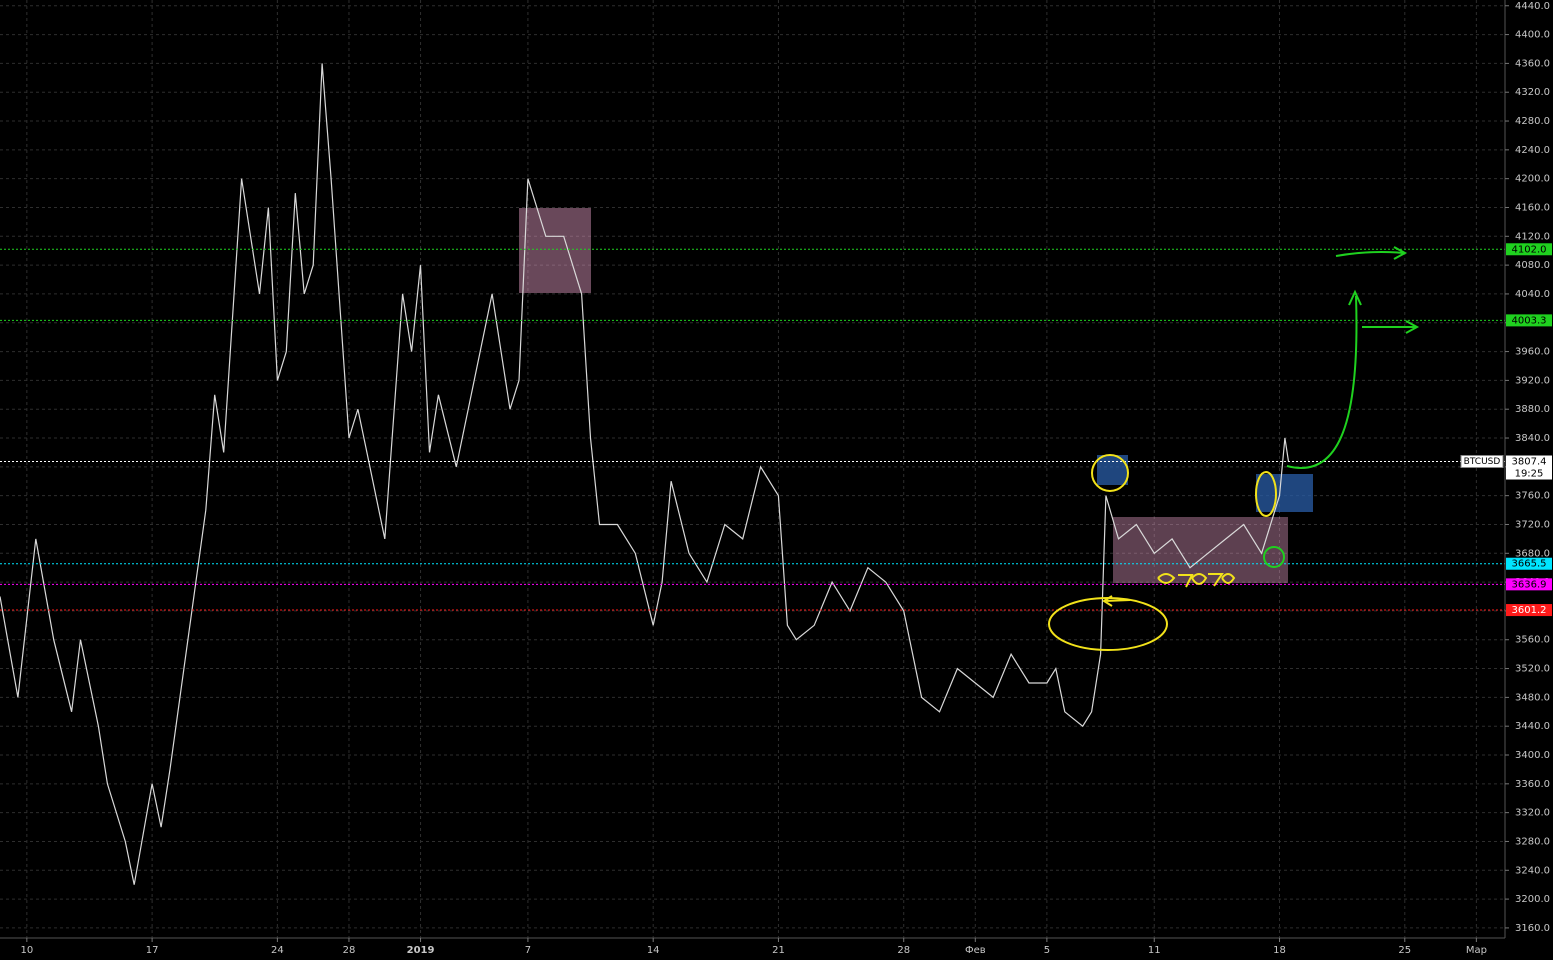 Image resolution: width=1553 pixels, height=960 pixels. I want to click on y-tick-label: 3680.0, so click(1532, 553).